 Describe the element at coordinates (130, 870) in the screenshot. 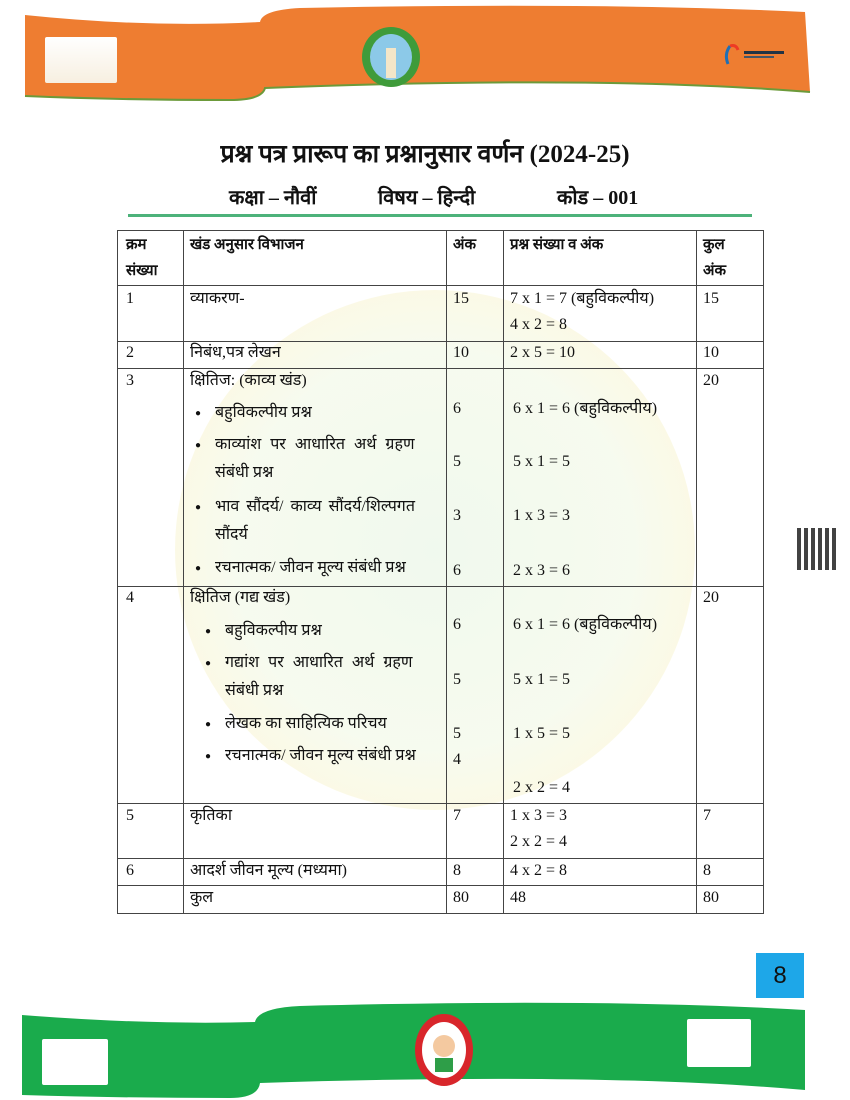

I see `serial-cell: 6` at that location.